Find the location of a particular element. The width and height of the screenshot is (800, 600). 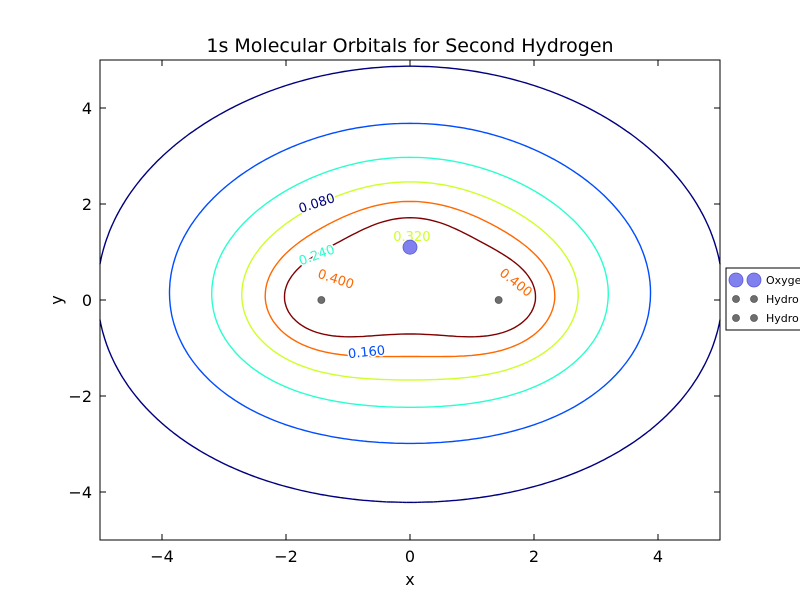

y-tick-label: −4 is located at coordinates (80, 492).